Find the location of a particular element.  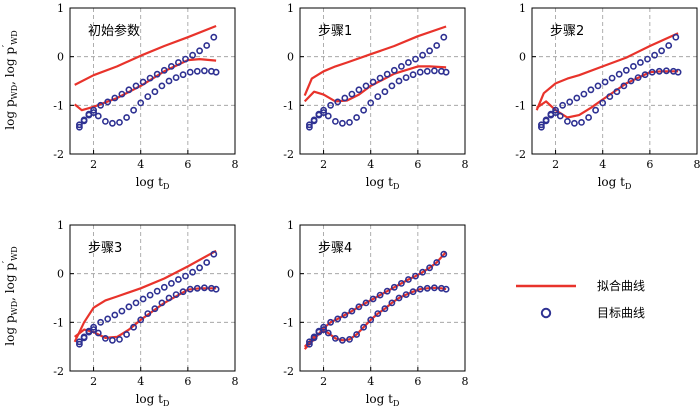

x-tick-label: 4 is located at coordinates (370, 164).